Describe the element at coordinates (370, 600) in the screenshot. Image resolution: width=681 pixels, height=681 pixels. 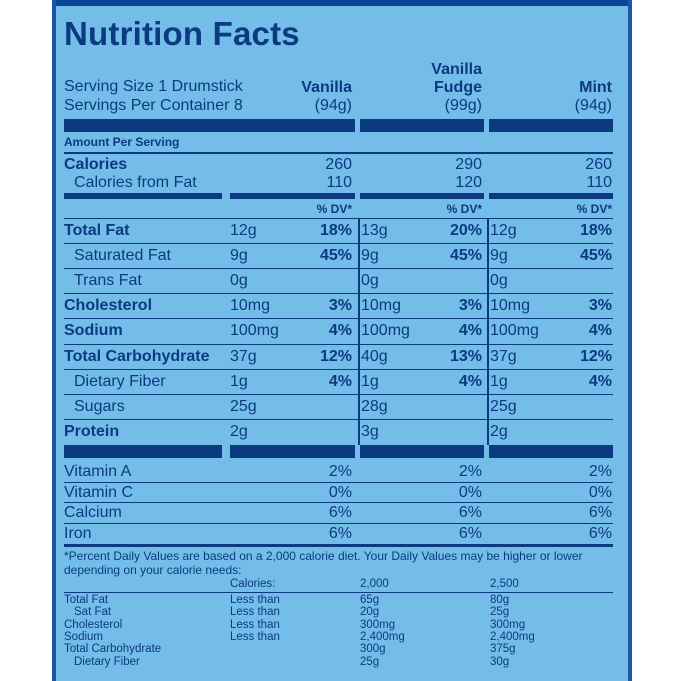
I see `dv-row-2000: 65g` at that location.